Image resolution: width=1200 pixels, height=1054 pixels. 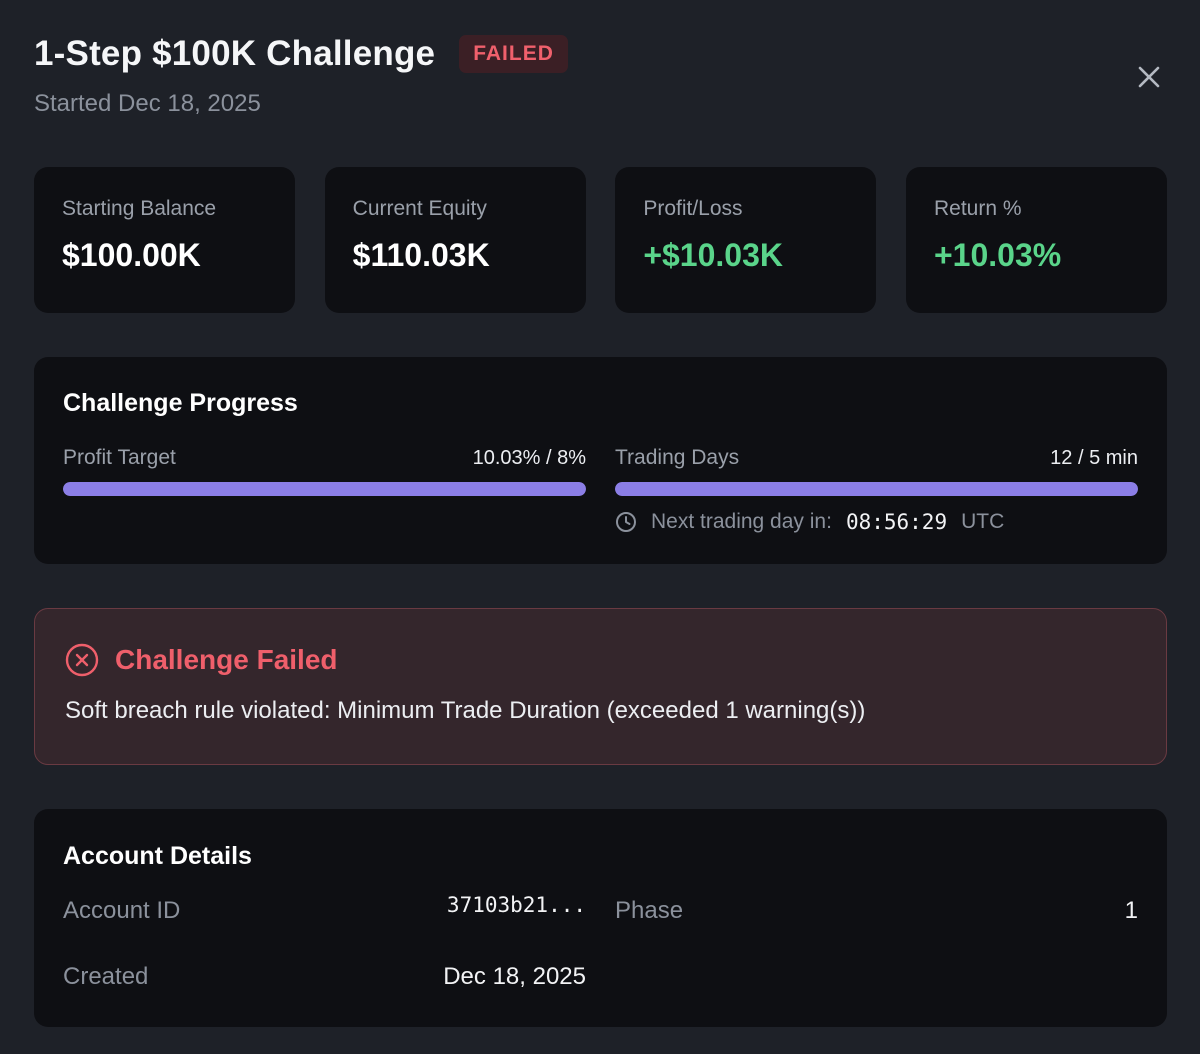 I want to click on page-title: 1-Step $100K Challenge, so click(x=235, y=53).